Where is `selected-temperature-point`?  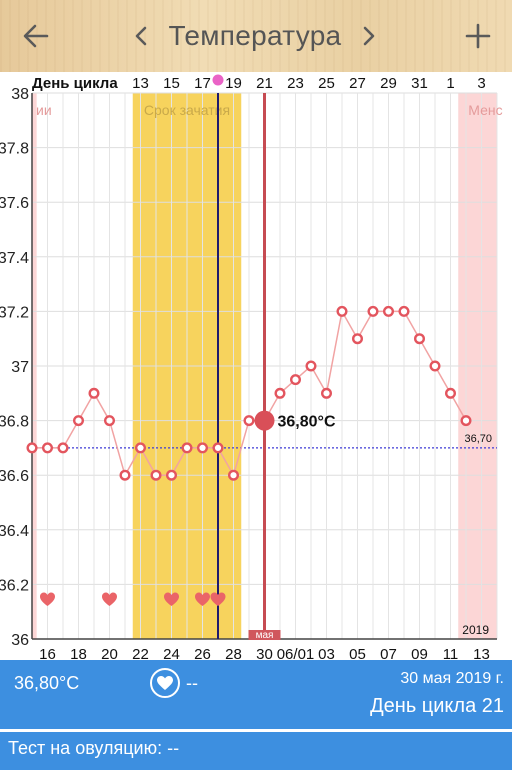 selected-temperature-point is located at coordinates (264, 420).